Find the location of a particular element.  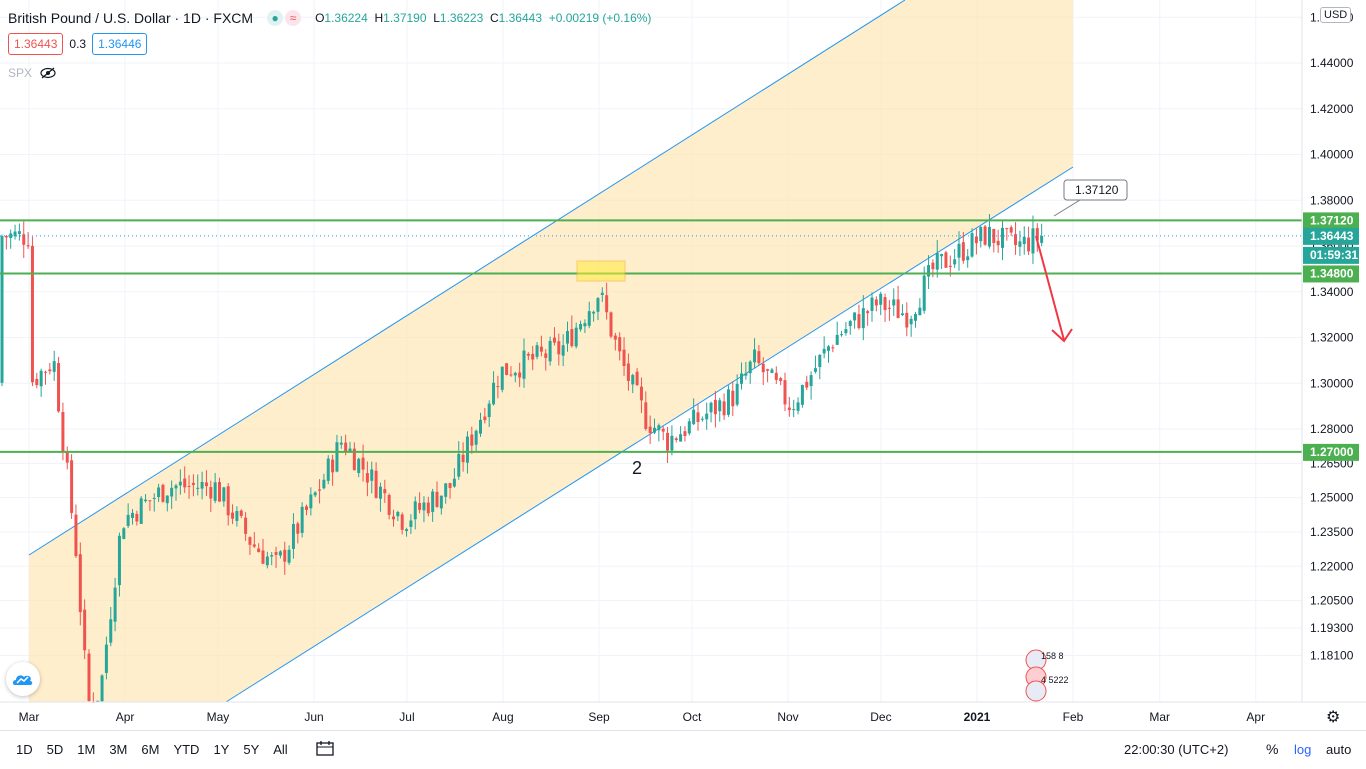

x-tick-label: Jun is located at coordinates (313, 717).